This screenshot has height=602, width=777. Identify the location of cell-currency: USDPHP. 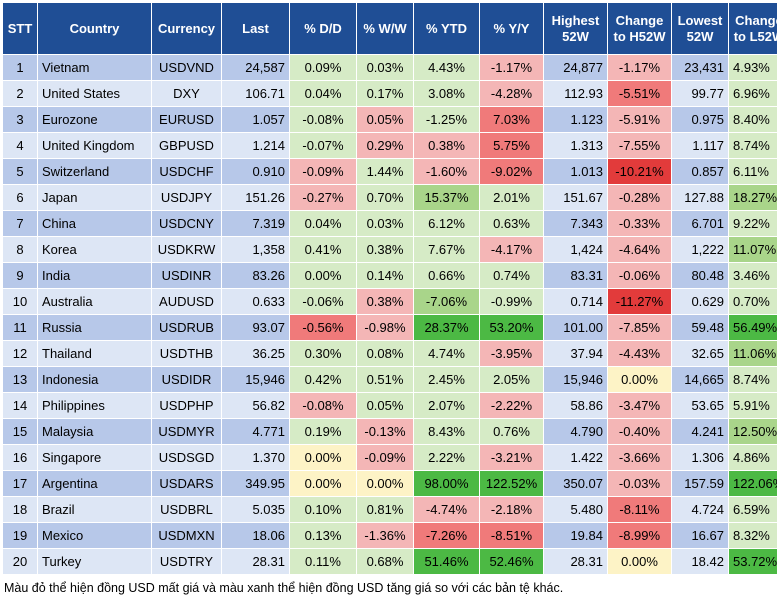
(186, 405).